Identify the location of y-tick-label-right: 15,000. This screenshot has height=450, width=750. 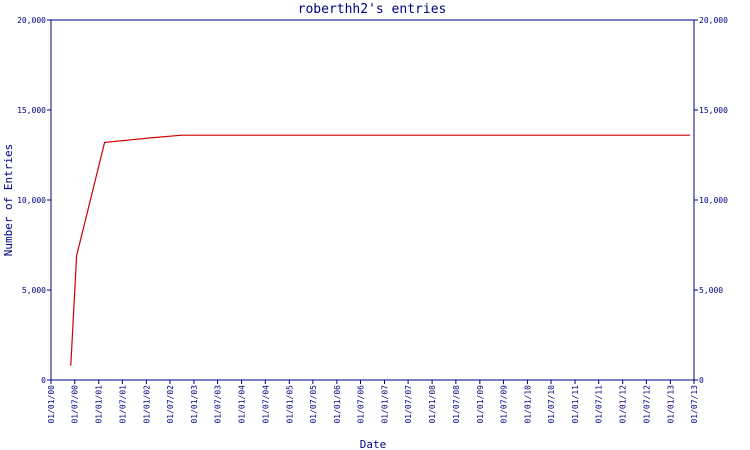
(713, 110).